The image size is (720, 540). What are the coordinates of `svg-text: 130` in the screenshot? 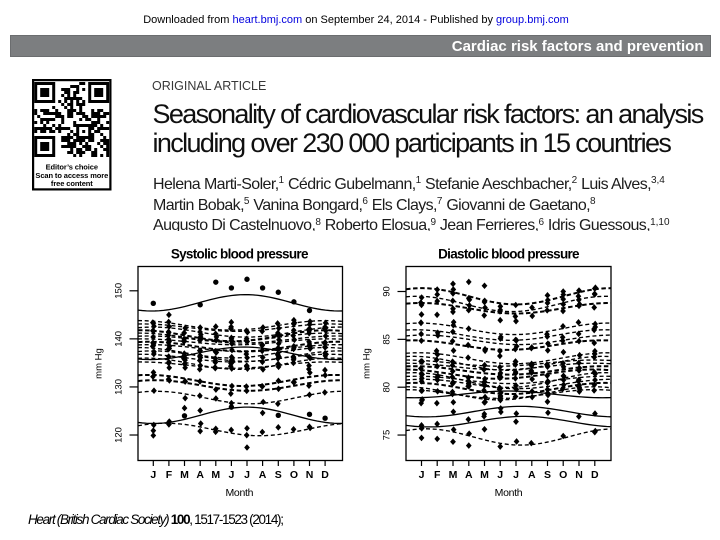 It's located at (118, 387).